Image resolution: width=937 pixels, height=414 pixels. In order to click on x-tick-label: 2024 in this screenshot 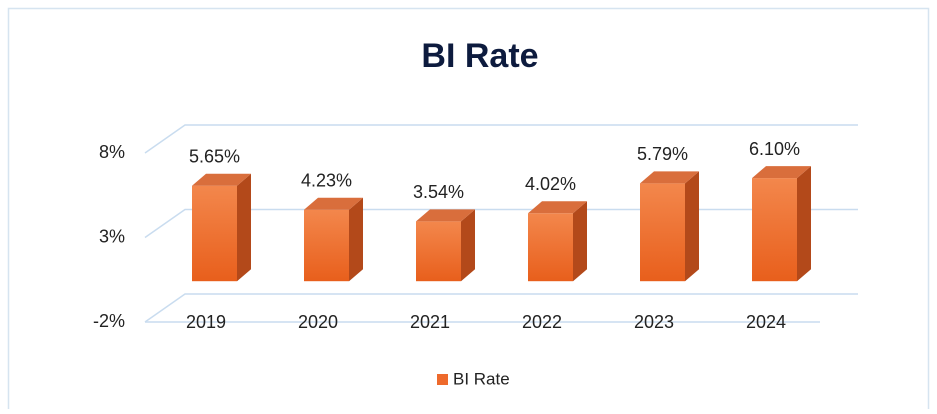, I will do `click(766, 322)`.